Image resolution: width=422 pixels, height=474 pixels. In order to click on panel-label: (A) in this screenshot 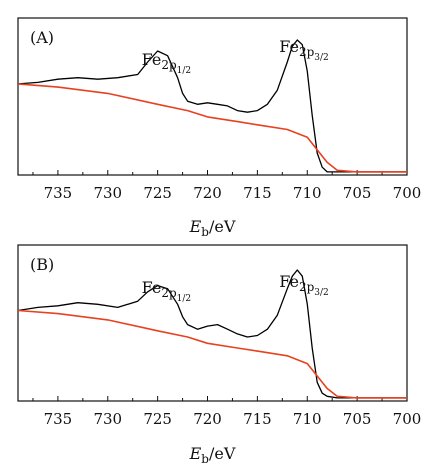, I will do `click(42, 37)`.